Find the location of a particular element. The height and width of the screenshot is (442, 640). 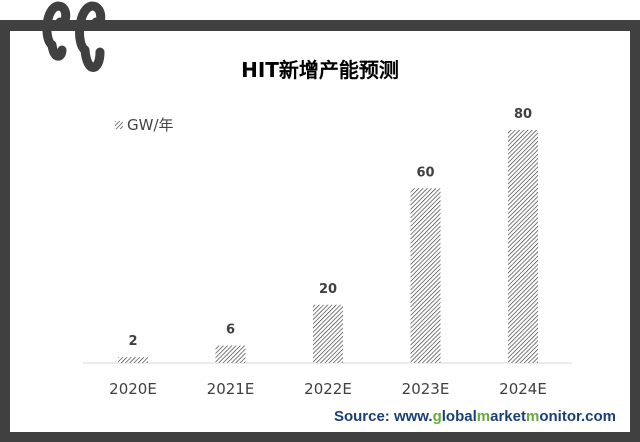

x-tick-label: 2024E is located at coordinates (523, 389).